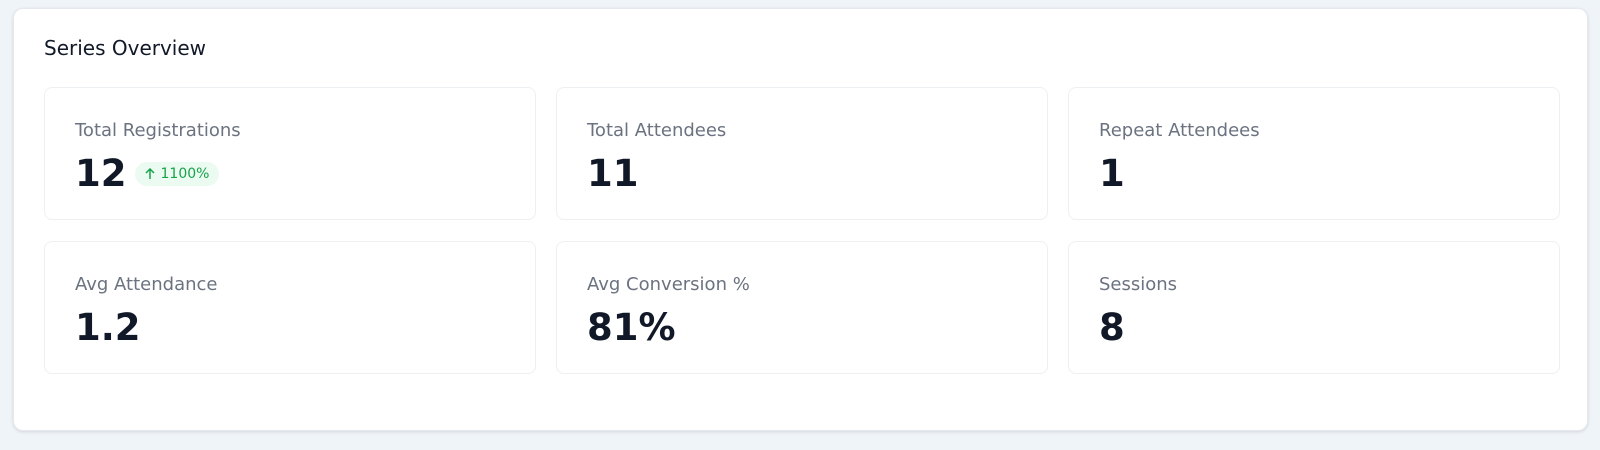 The height and width of the screenshot is (450, 1600). Describe the element at coordinates (1112, 173) in the screenshot. I see `stat-value: 1` at that location.